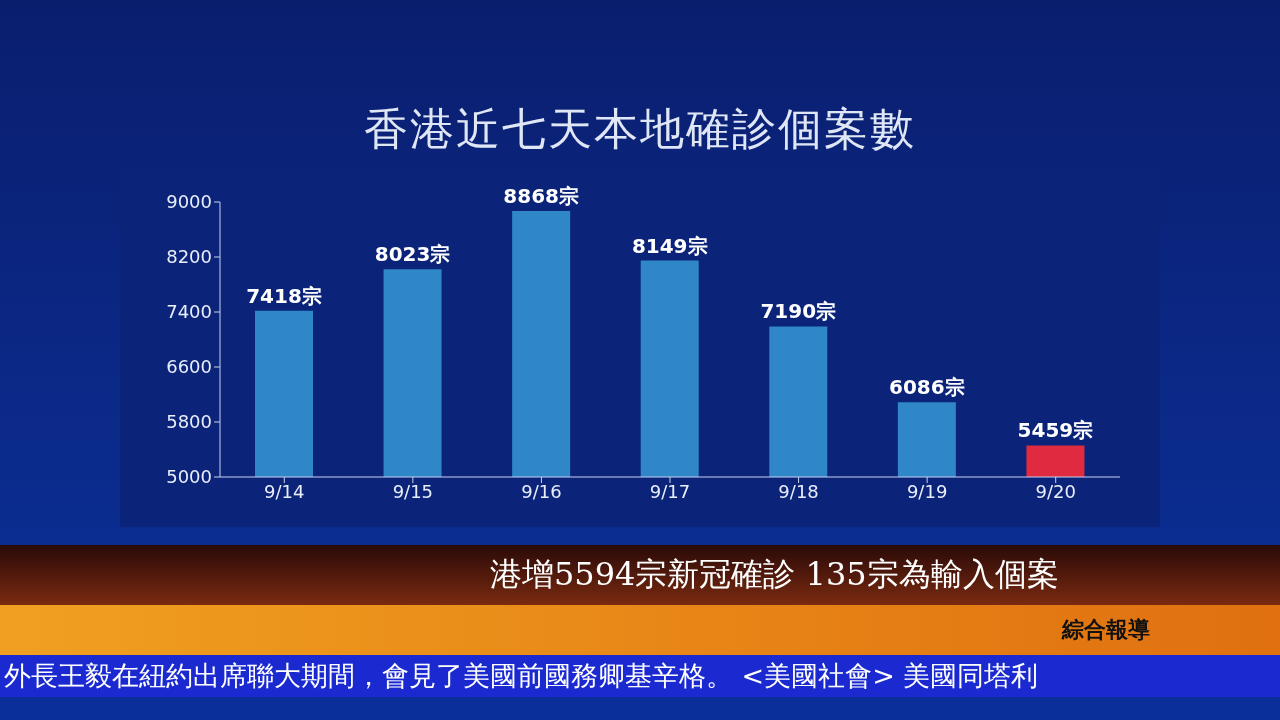 Image resolution: width=1280 pixels, height=720 pixels. I want to click on x-tick-label: 9/14, so click(284, 491).